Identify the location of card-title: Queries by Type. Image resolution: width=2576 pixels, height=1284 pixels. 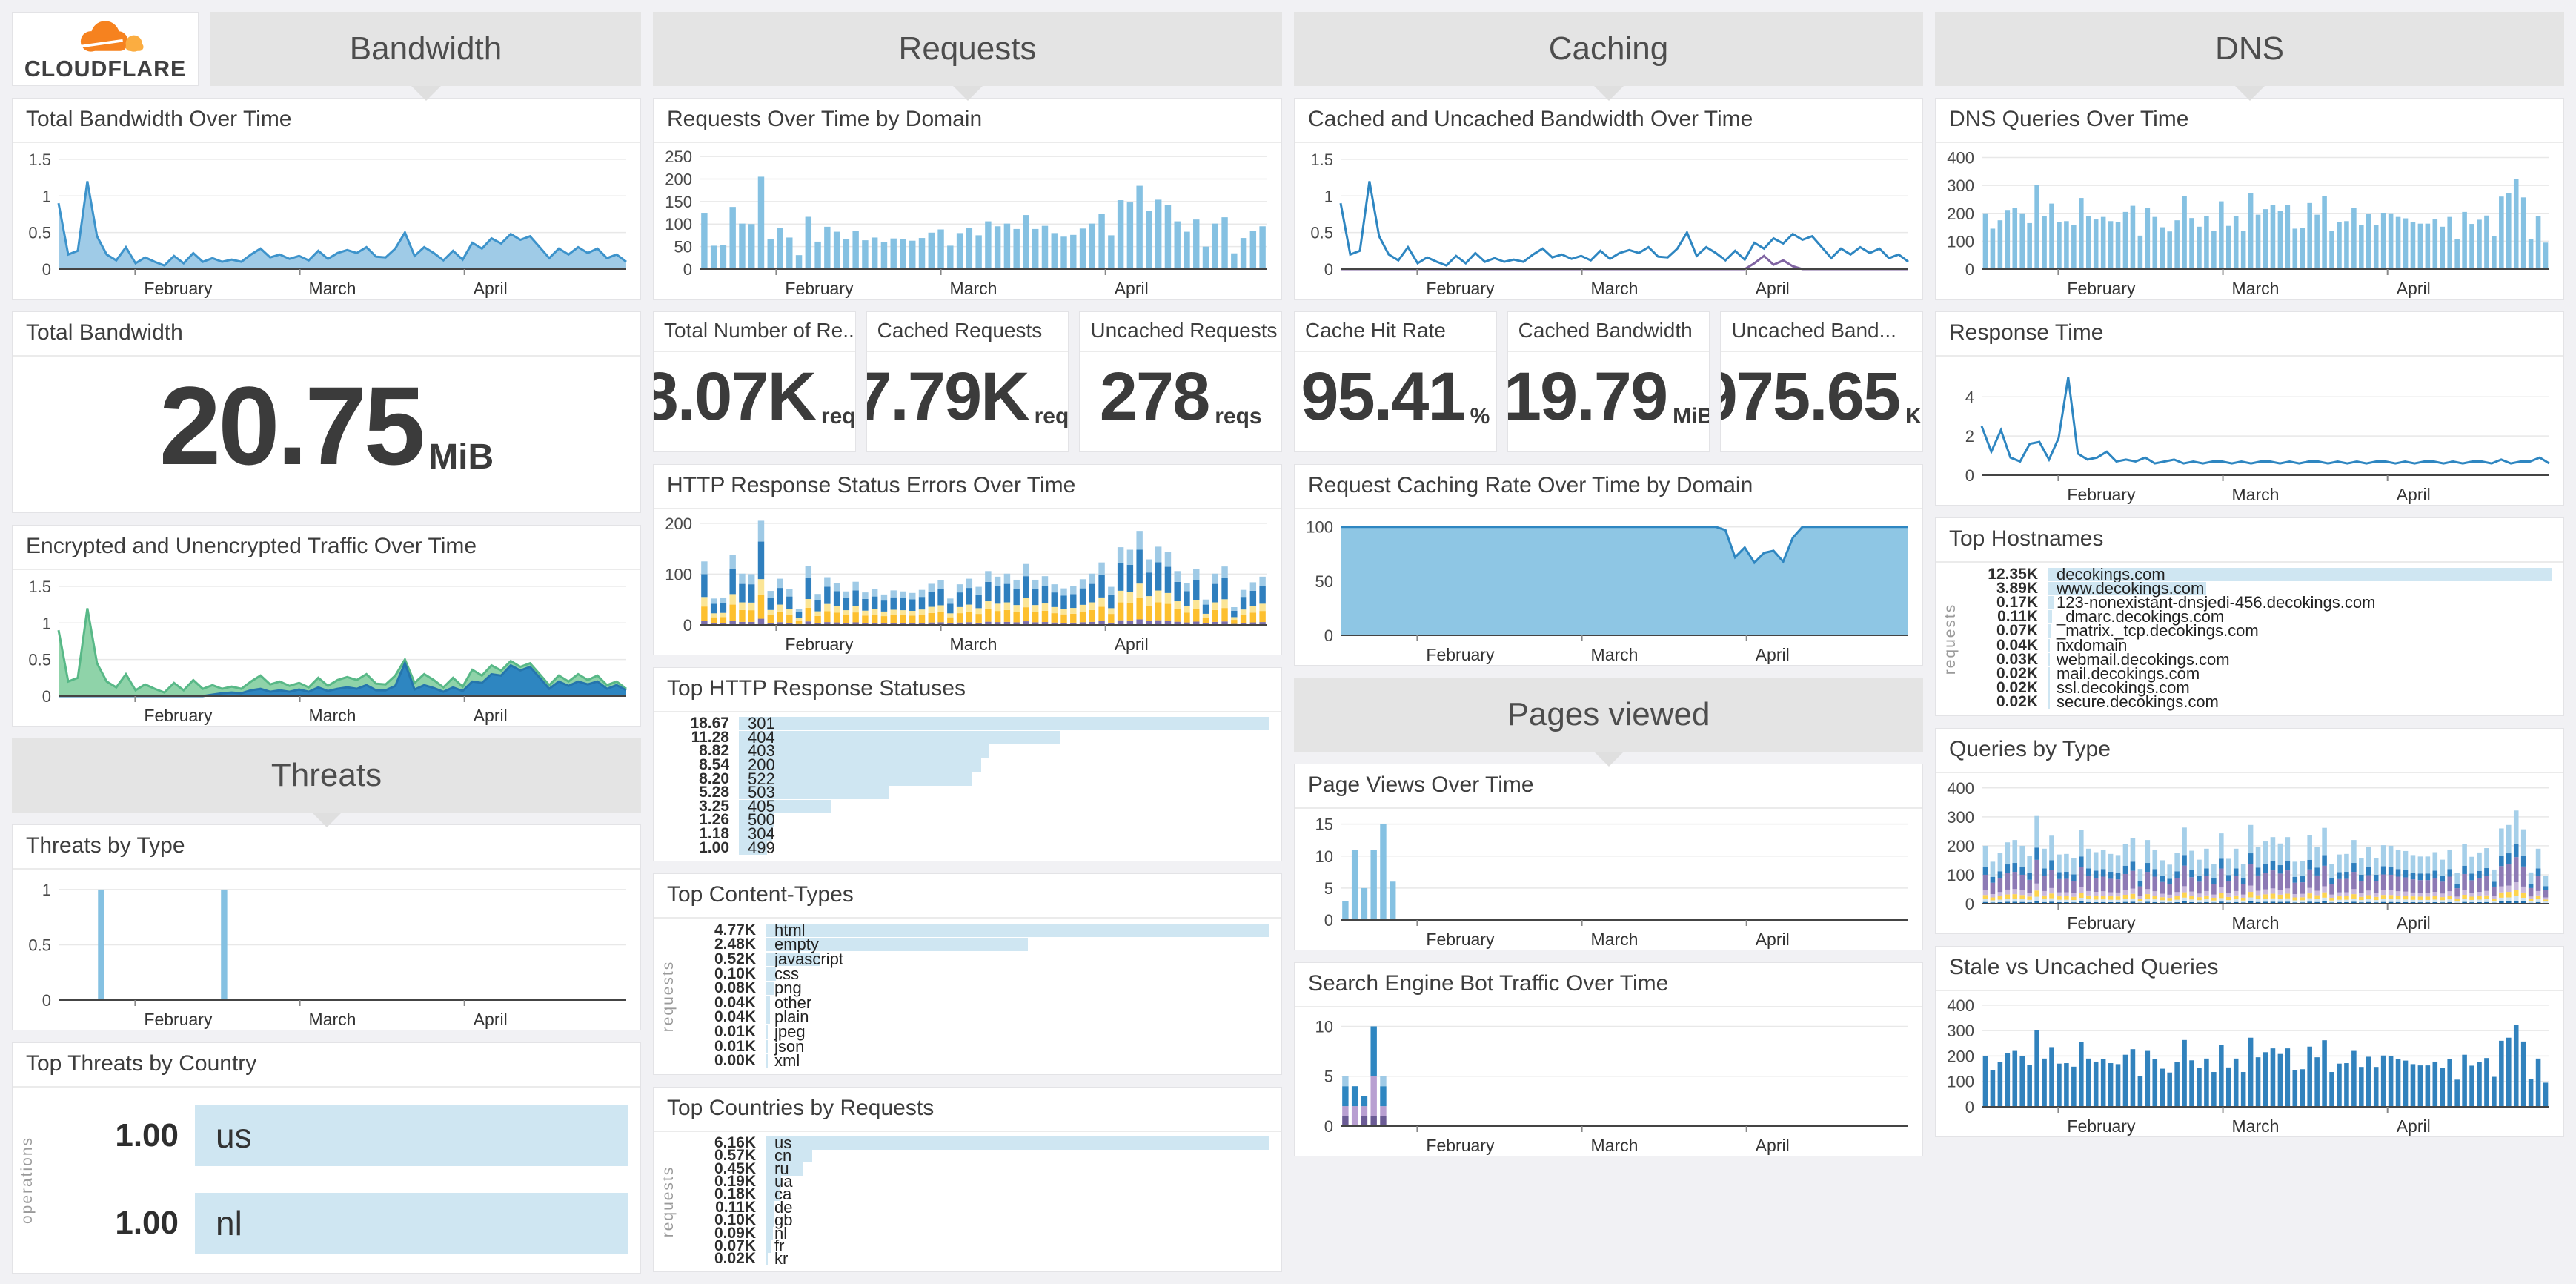
(2249, 751).